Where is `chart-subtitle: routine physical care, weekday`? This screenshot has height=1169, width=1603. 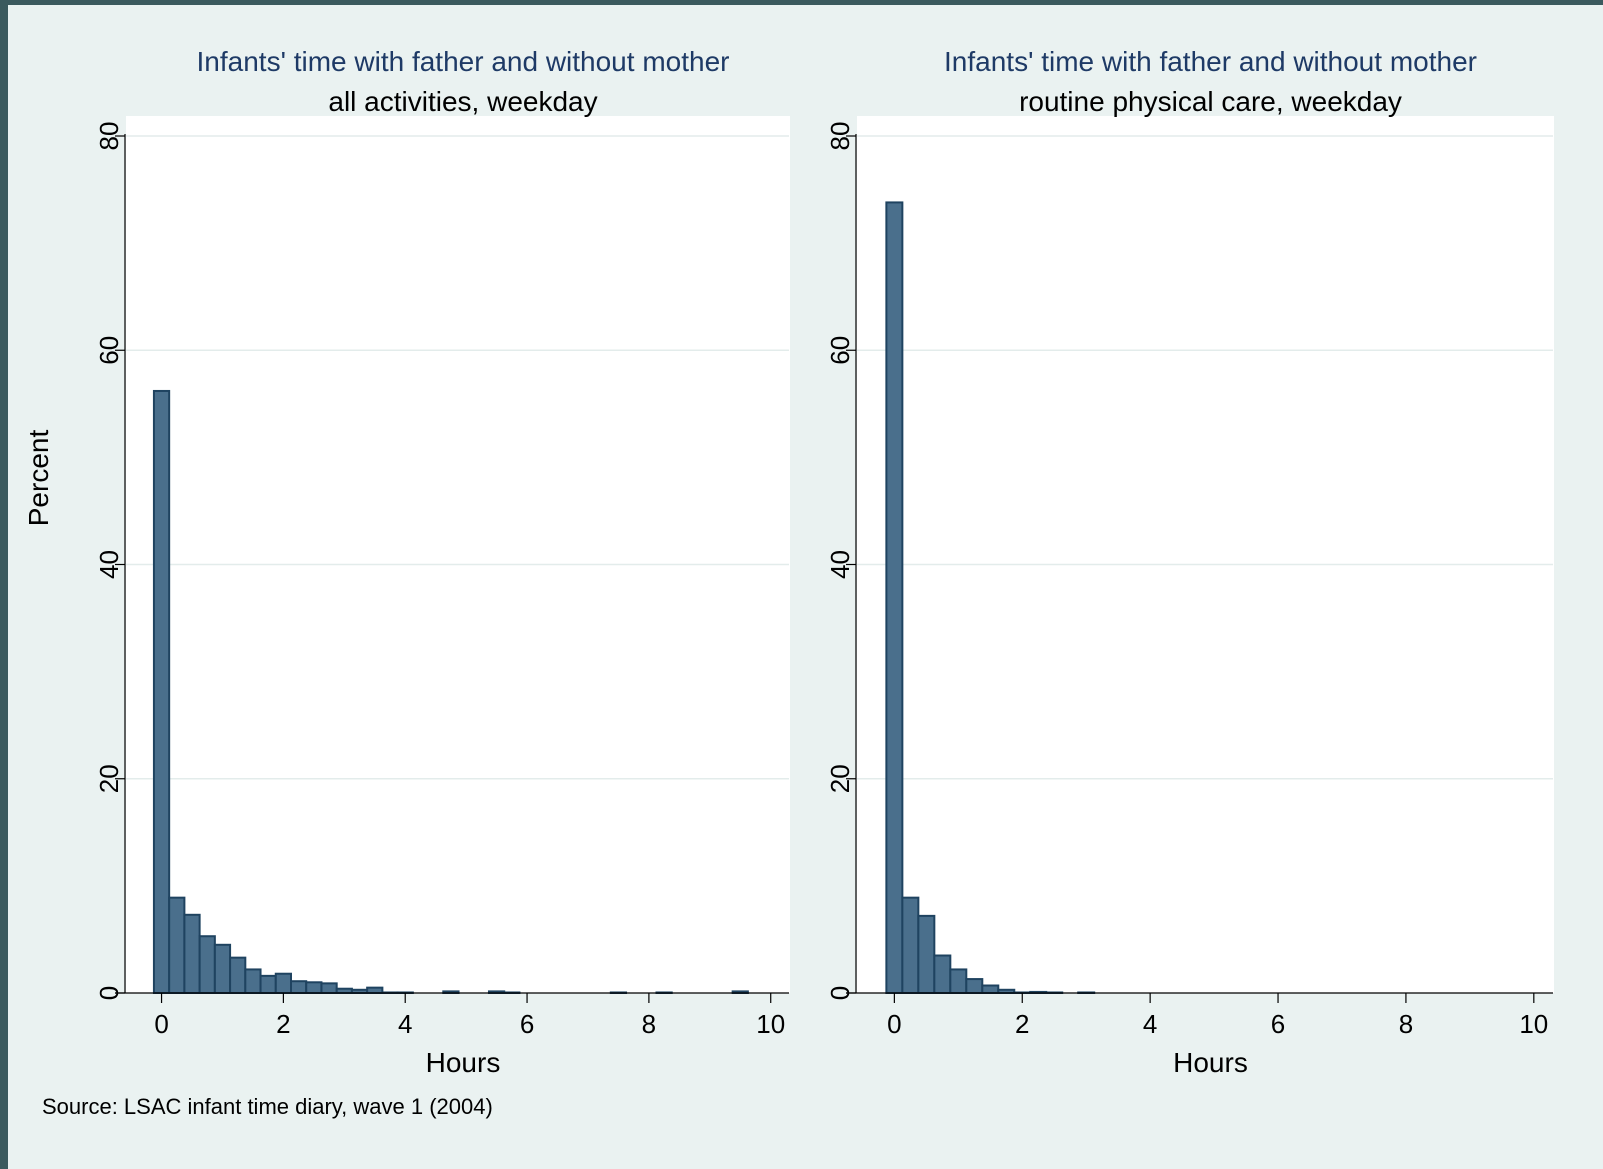
chart-subtitle: routine physical care, weekday is located at coordinates (1210, 101).